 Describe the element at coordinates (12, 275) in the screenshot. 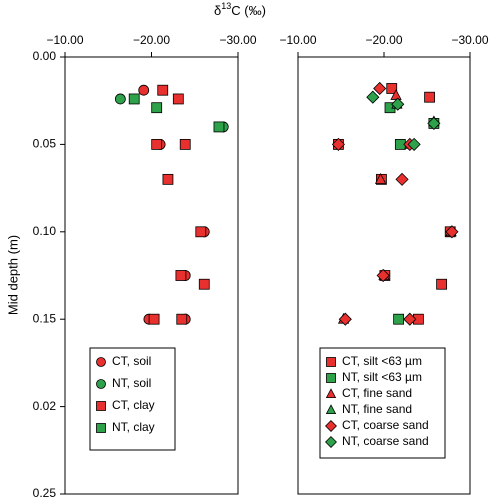

I see `y-axis-title: Mid depth (m)` at that location.